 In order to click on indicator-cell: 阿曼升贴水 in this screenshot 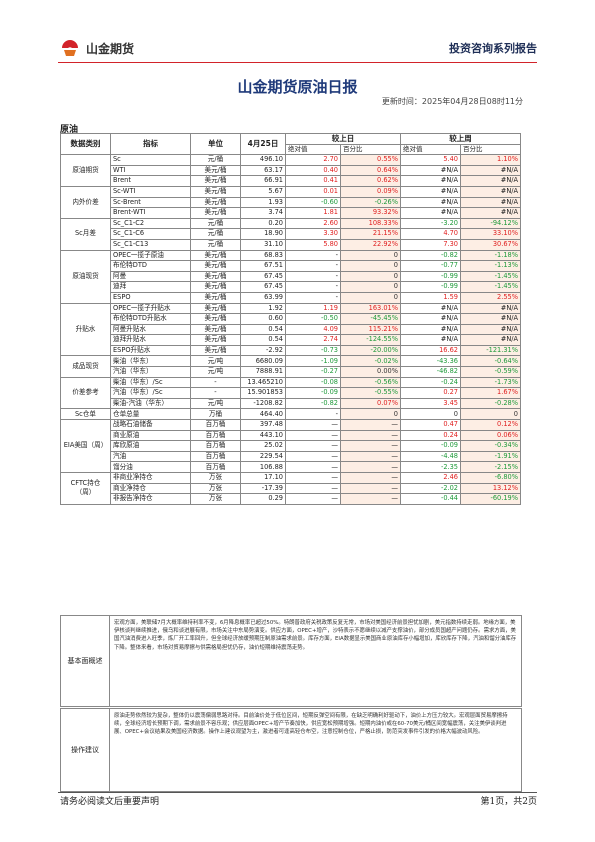, I will do `click(150, 329)`.